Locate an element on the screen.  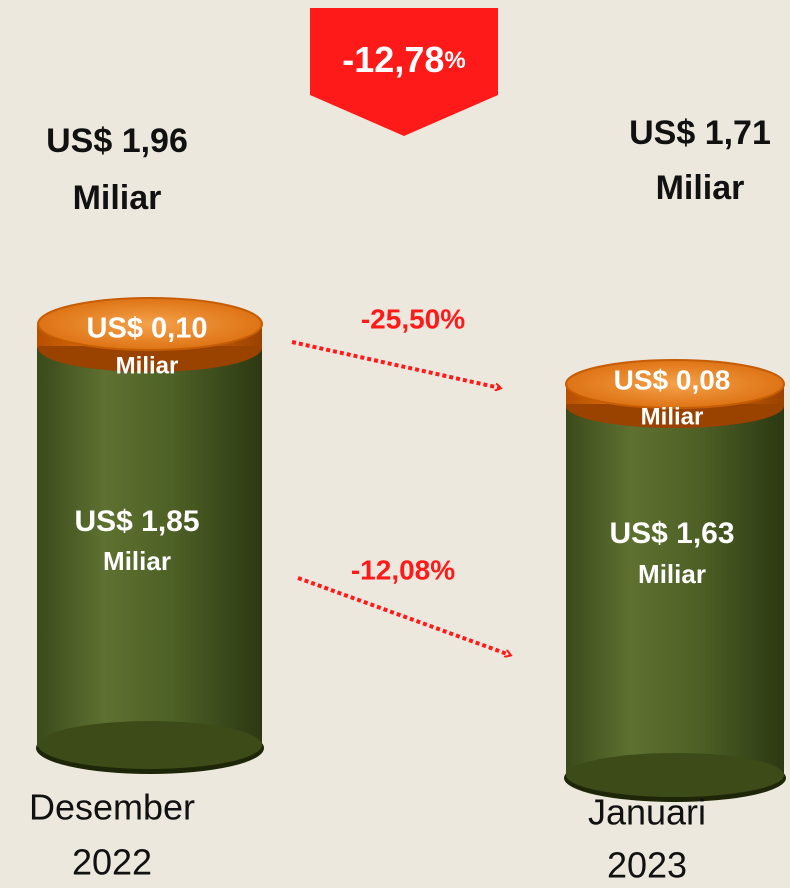
change-label: -12,08% is located at coordinates (403, 569).